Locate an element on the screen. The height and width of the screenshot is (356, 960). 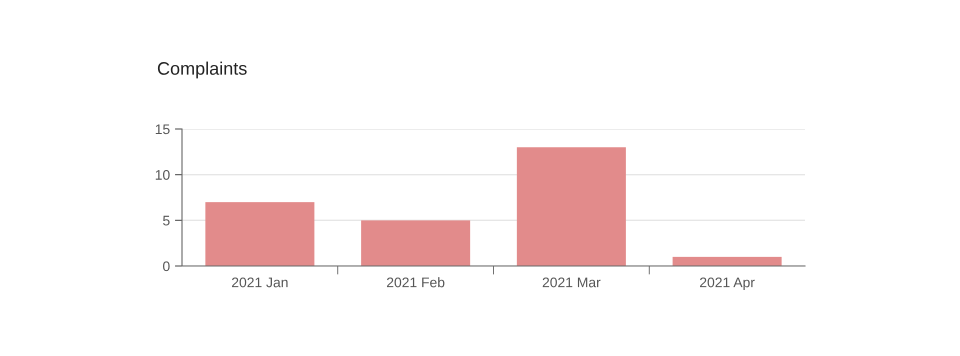
x-tick-label: 2021 Jan is located at coordinates (260, 282).